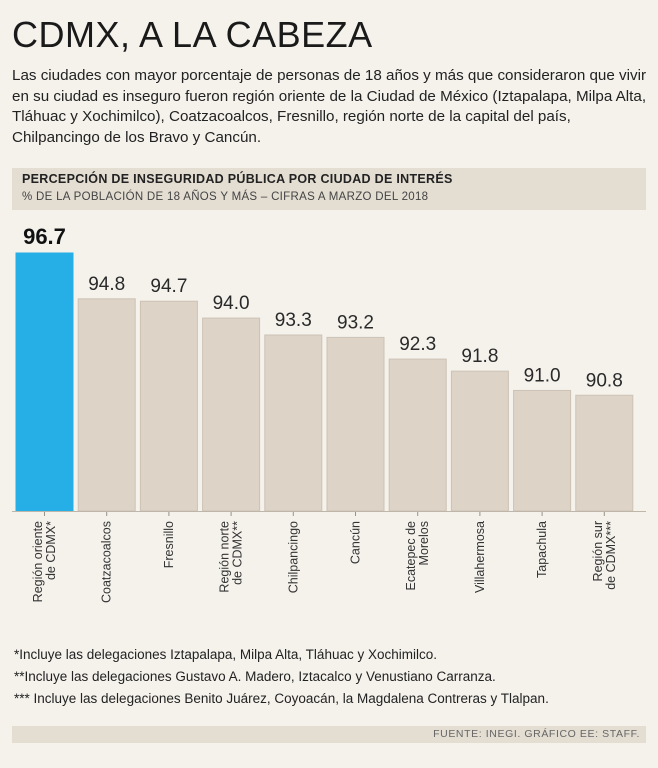 Image resolution: width=658 pixels, height=768 pixels. Describe the element at coordinates (231, 303) in the screenshot. I see `value-label-4: 94.0` at that location.